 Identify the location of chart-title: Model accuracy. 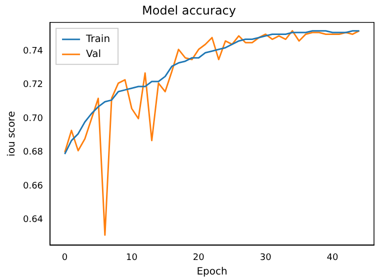
(189, 10).